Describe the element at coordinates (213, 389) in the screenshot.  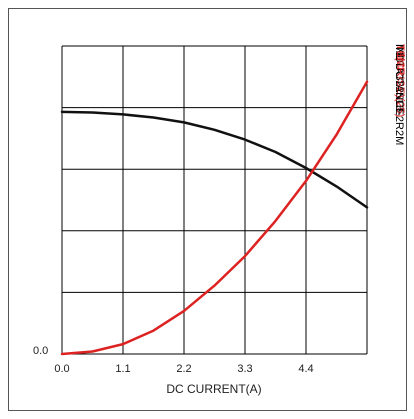
I see `x-axis-title: DC CURRENT(A)` at that location.